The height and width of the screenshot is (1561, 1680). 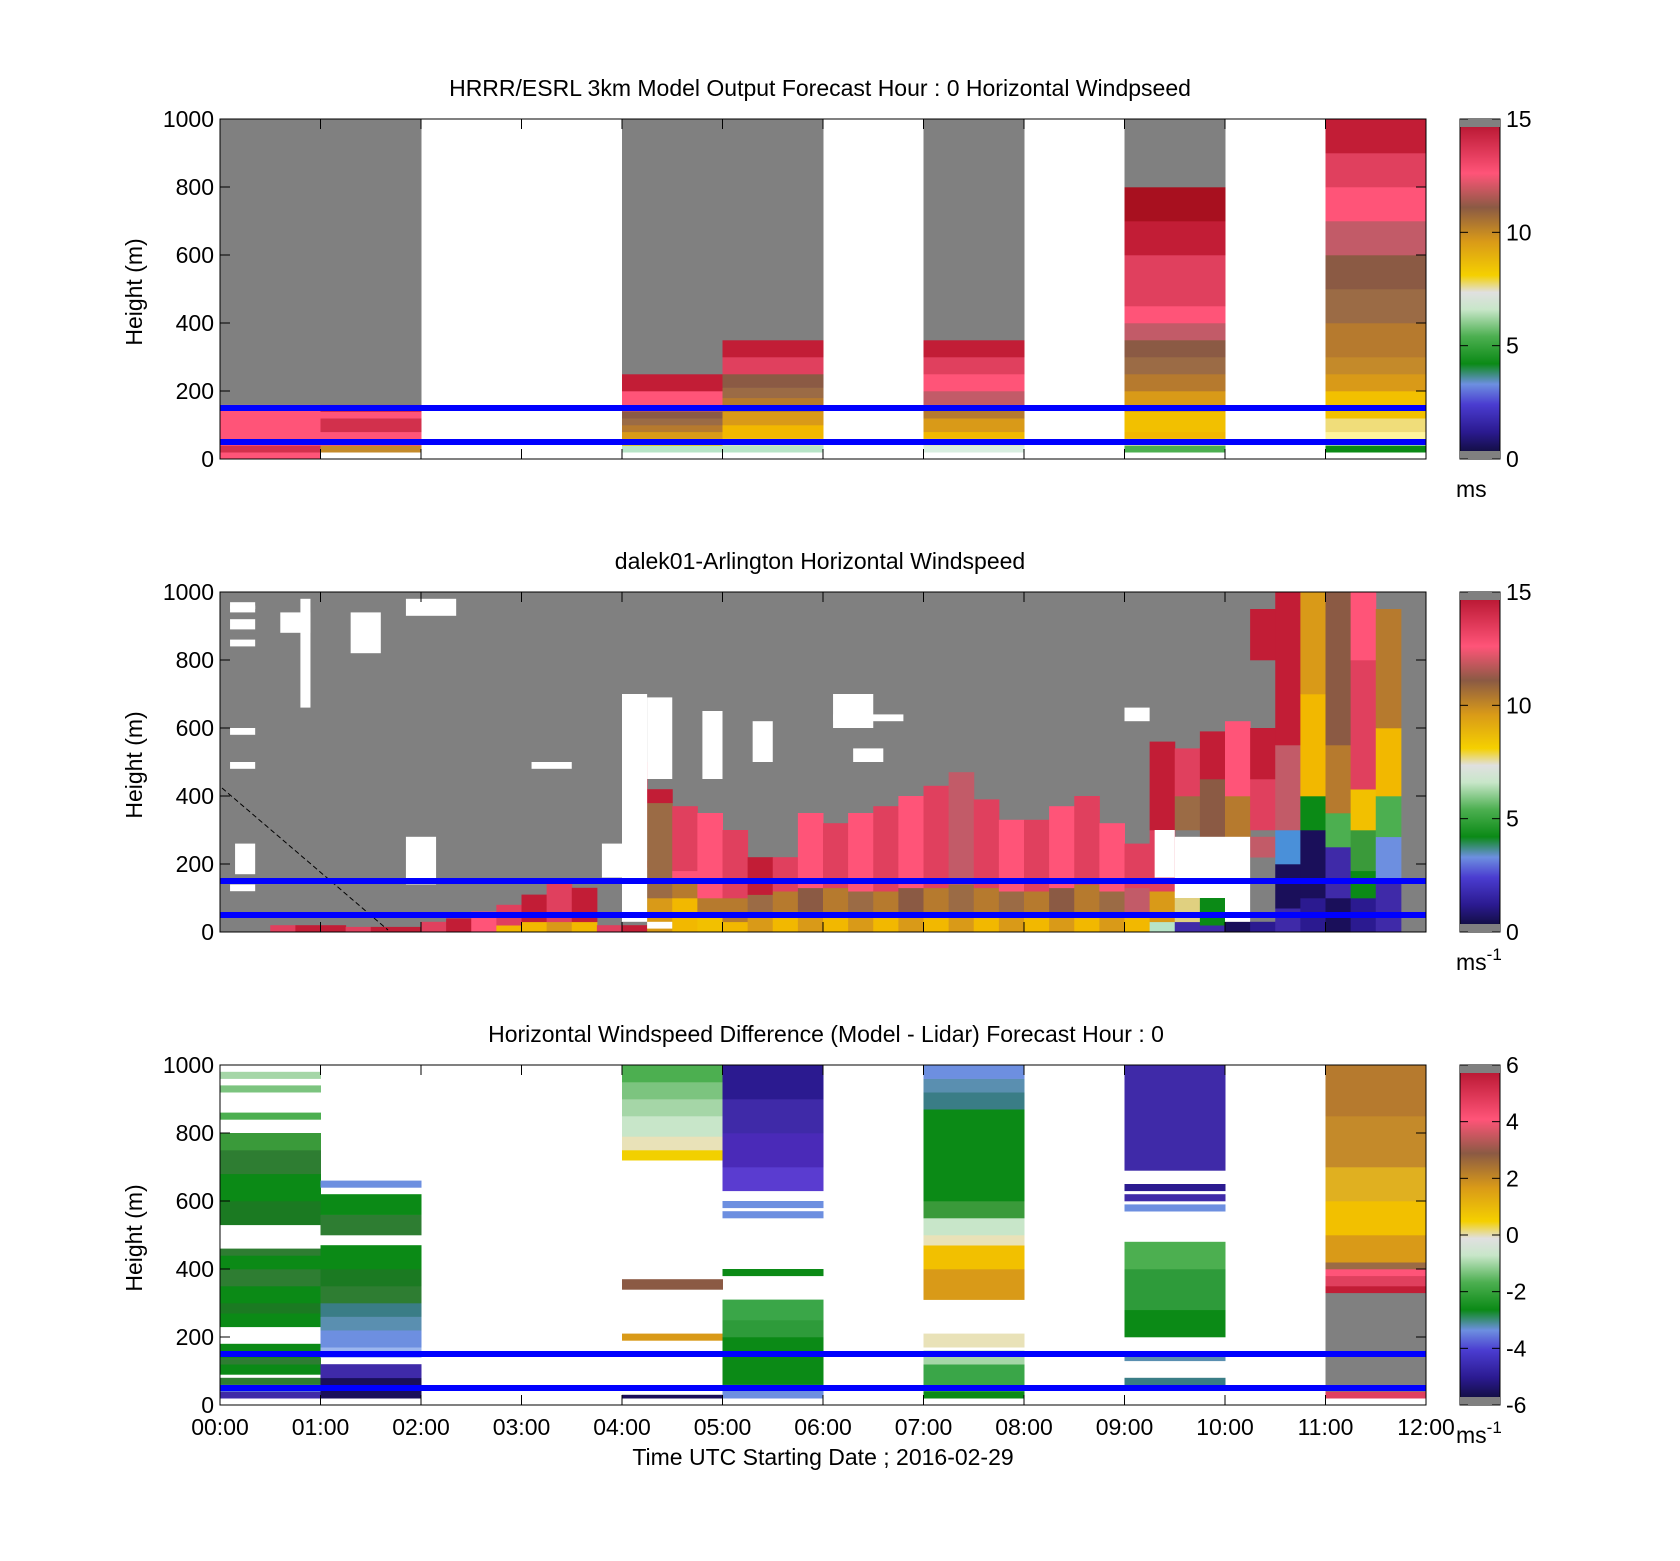 I want to click on colorbar-tick-label: 10, so click(x=1519, y=705).